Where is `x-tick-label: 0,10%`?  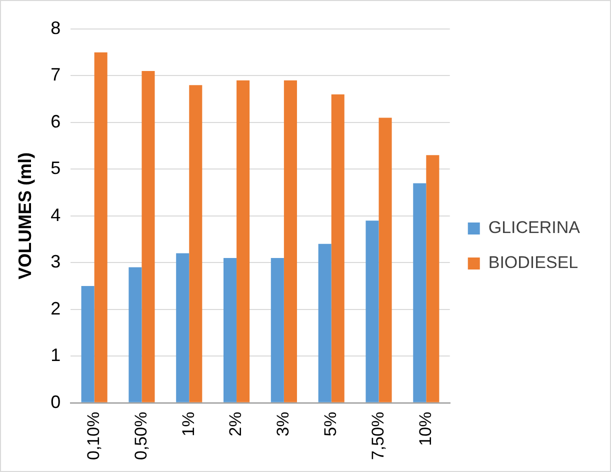 x-tick-label: 0,10% is located at coordinates (93, 436).